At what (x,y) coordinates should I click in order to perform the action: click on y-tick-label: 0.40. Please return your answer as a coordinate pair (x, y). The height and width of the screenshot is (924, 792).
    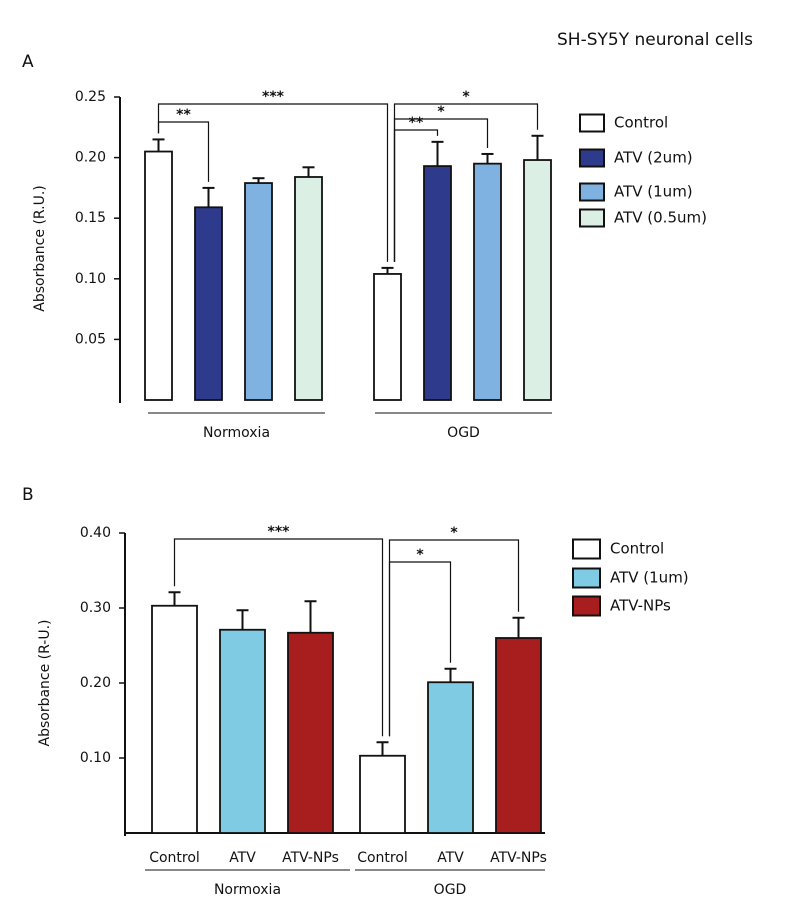
    Looking at the image, I should click on (95, 533).